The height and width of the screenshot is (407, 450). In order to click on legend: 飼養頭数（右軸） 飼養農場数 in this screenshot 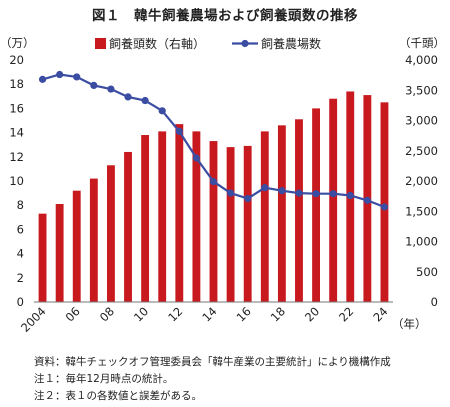, I will do `click(208, 43)`.